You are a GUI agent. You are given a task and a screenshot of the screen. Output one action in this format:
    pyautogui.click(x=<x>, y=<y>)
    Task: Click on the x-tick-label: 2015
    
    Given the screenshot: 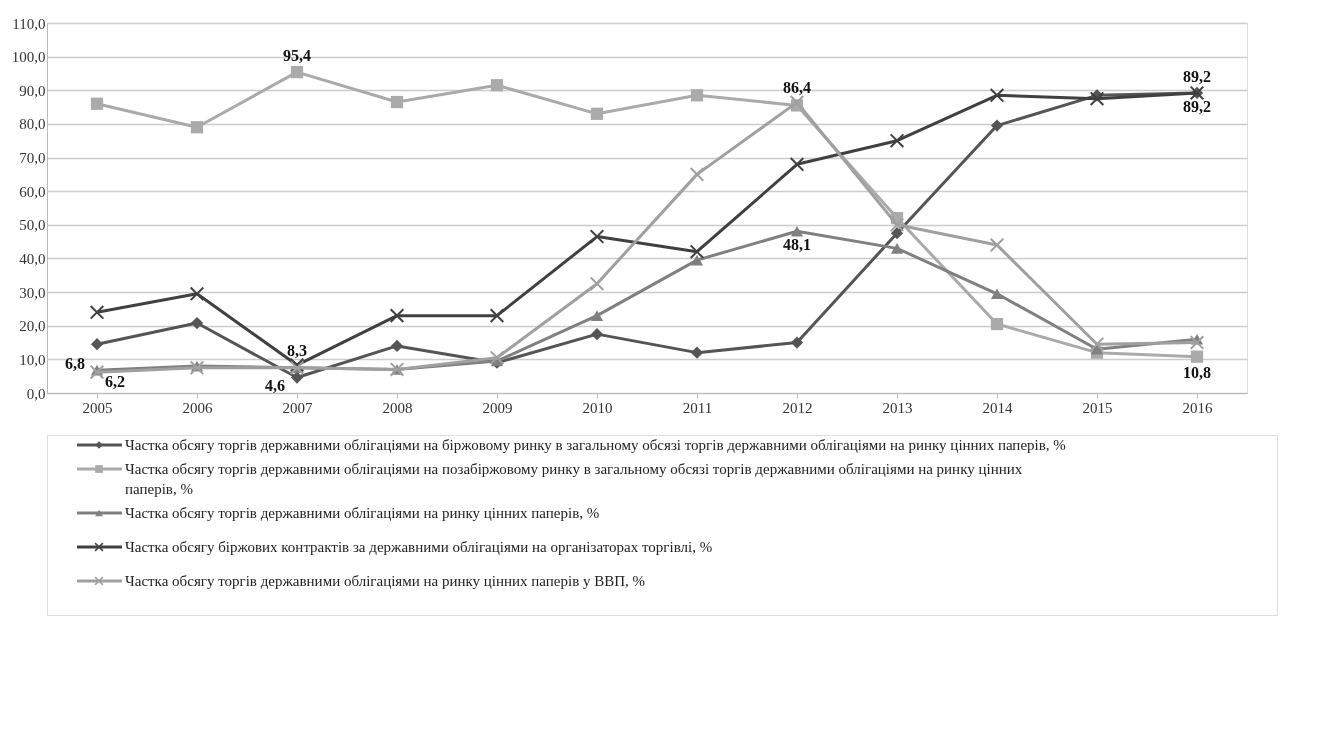 What is the action you would take?
    pyautogui.click(x=1097, y=407)
    